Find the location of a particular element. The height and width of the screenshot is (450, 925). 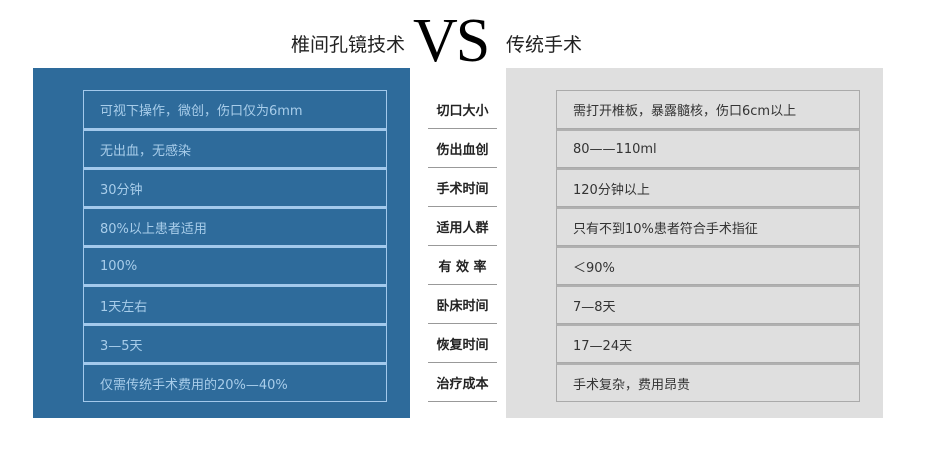

comparison-label: 手术时间 is located at coordinates (462, 187).